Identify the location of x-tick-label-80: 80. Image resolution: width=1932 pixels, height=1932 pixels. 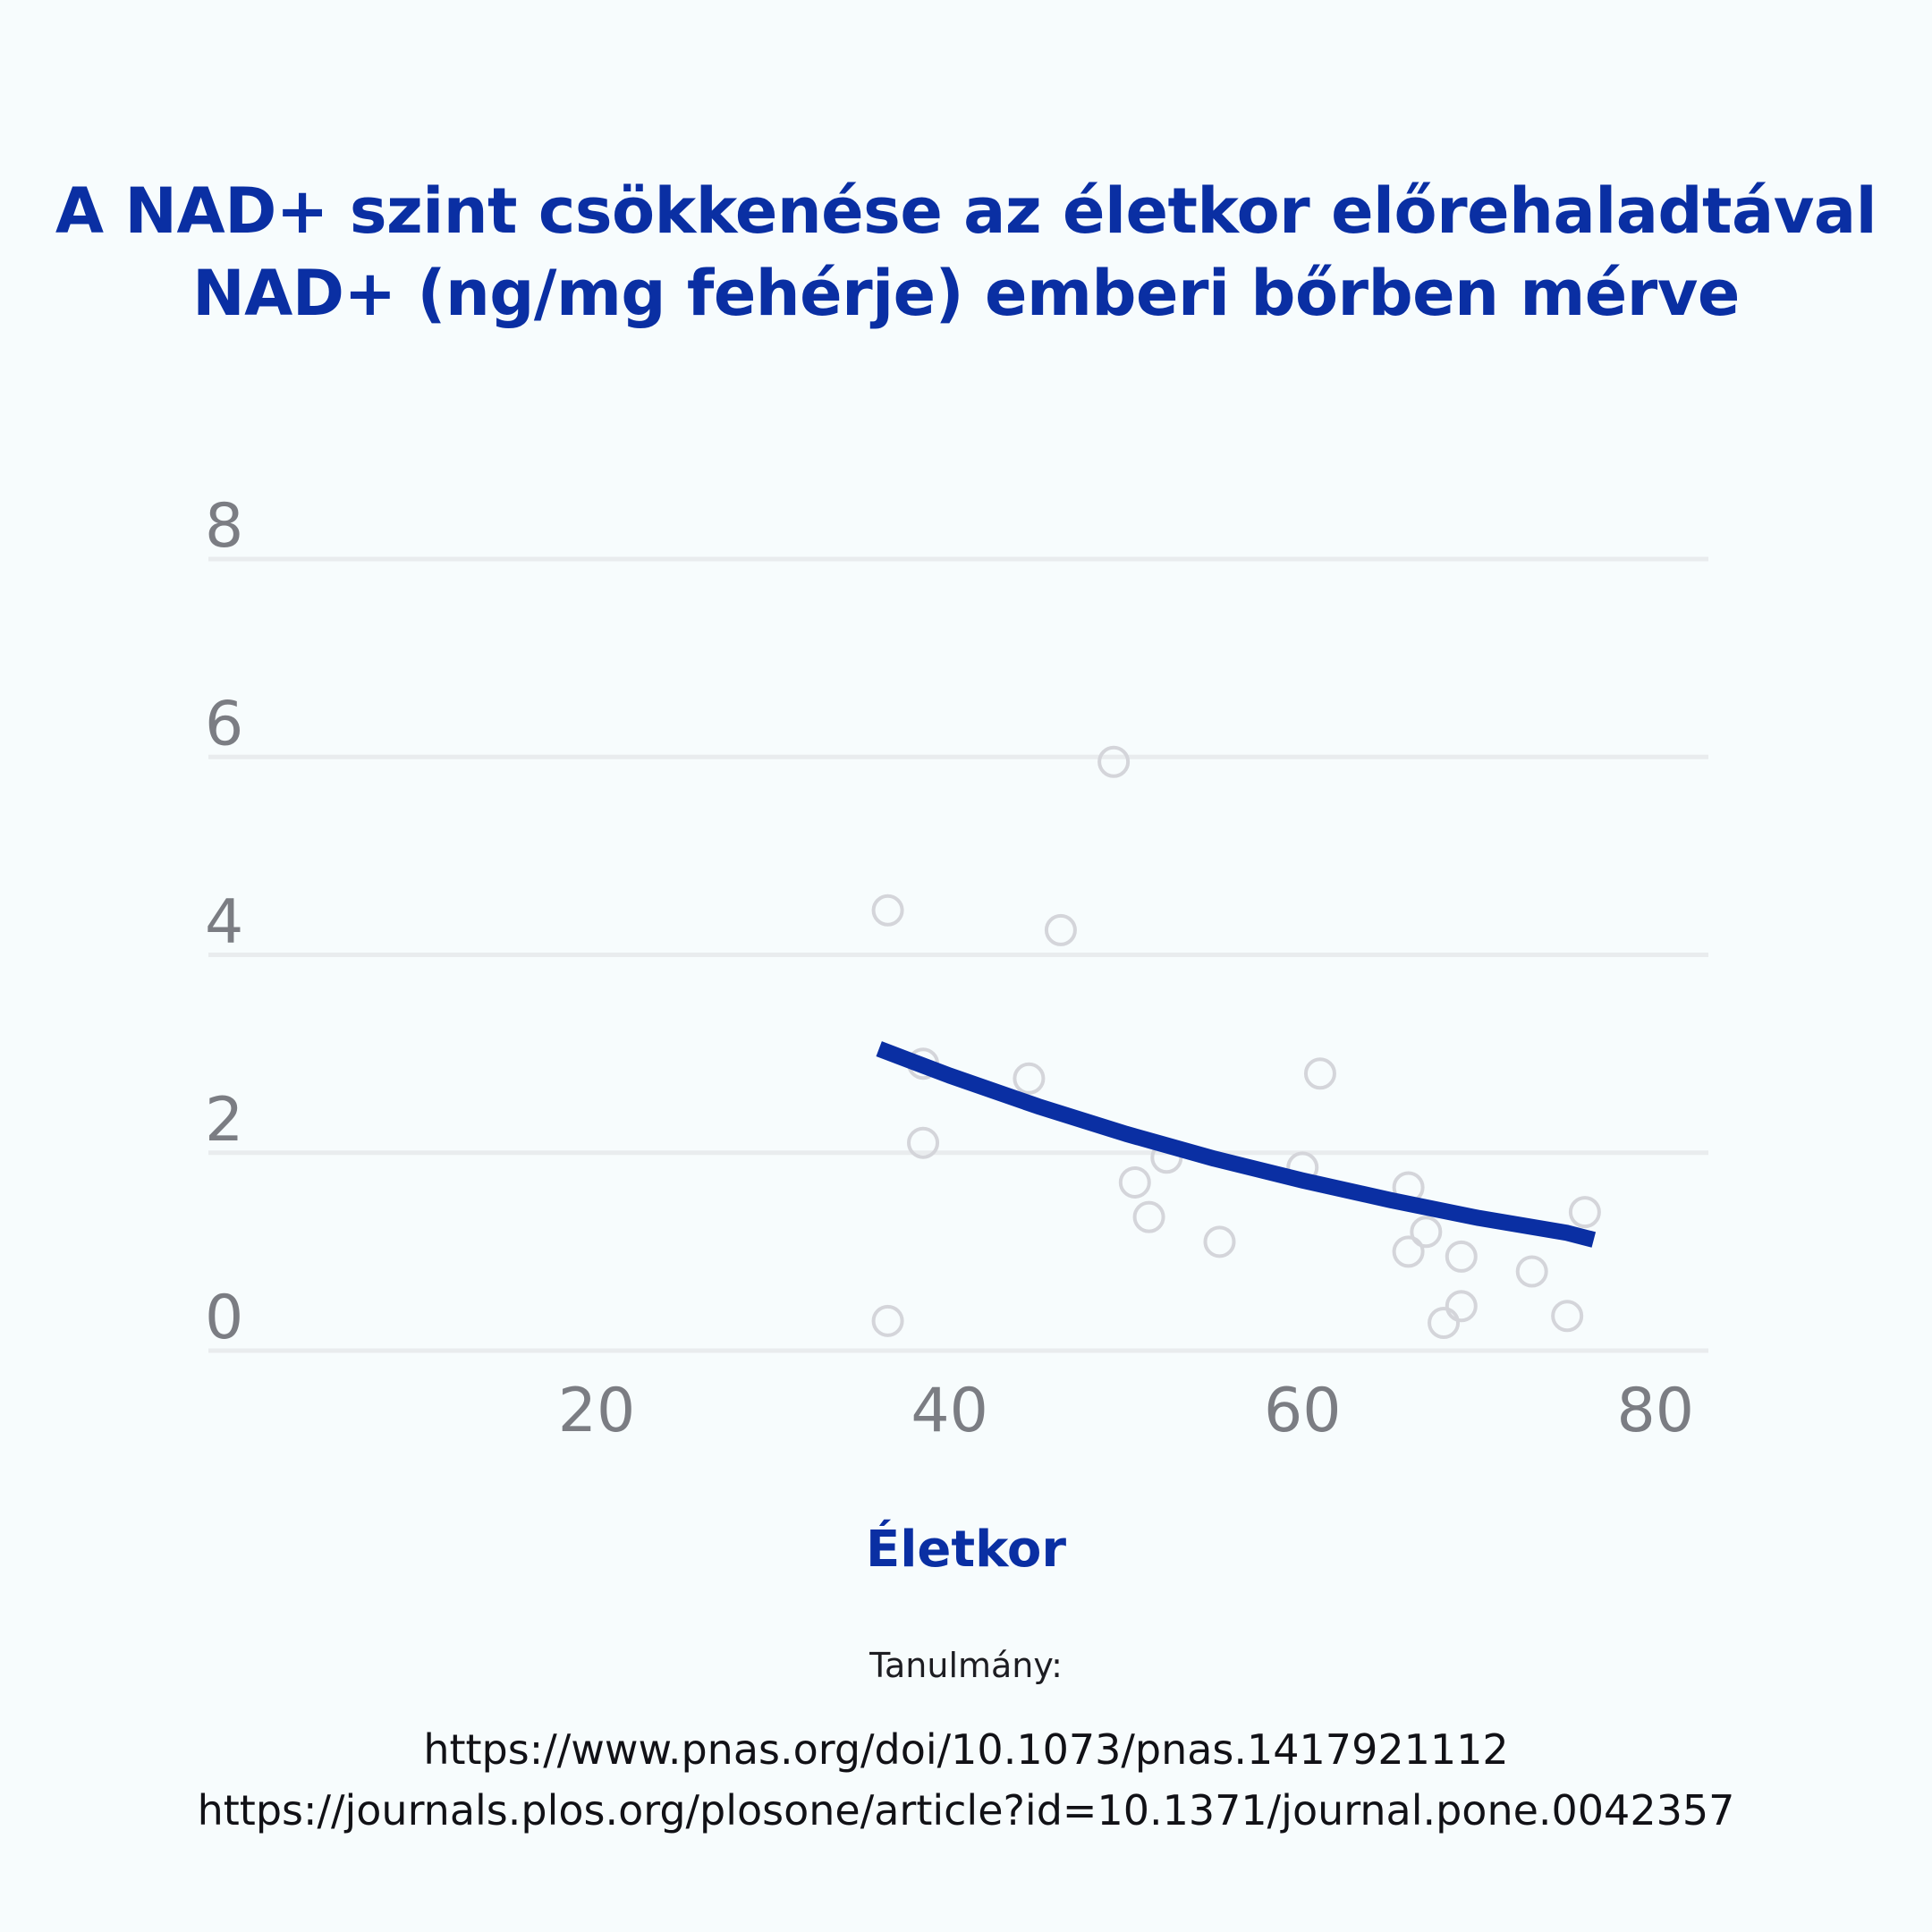
(1656, 1411).